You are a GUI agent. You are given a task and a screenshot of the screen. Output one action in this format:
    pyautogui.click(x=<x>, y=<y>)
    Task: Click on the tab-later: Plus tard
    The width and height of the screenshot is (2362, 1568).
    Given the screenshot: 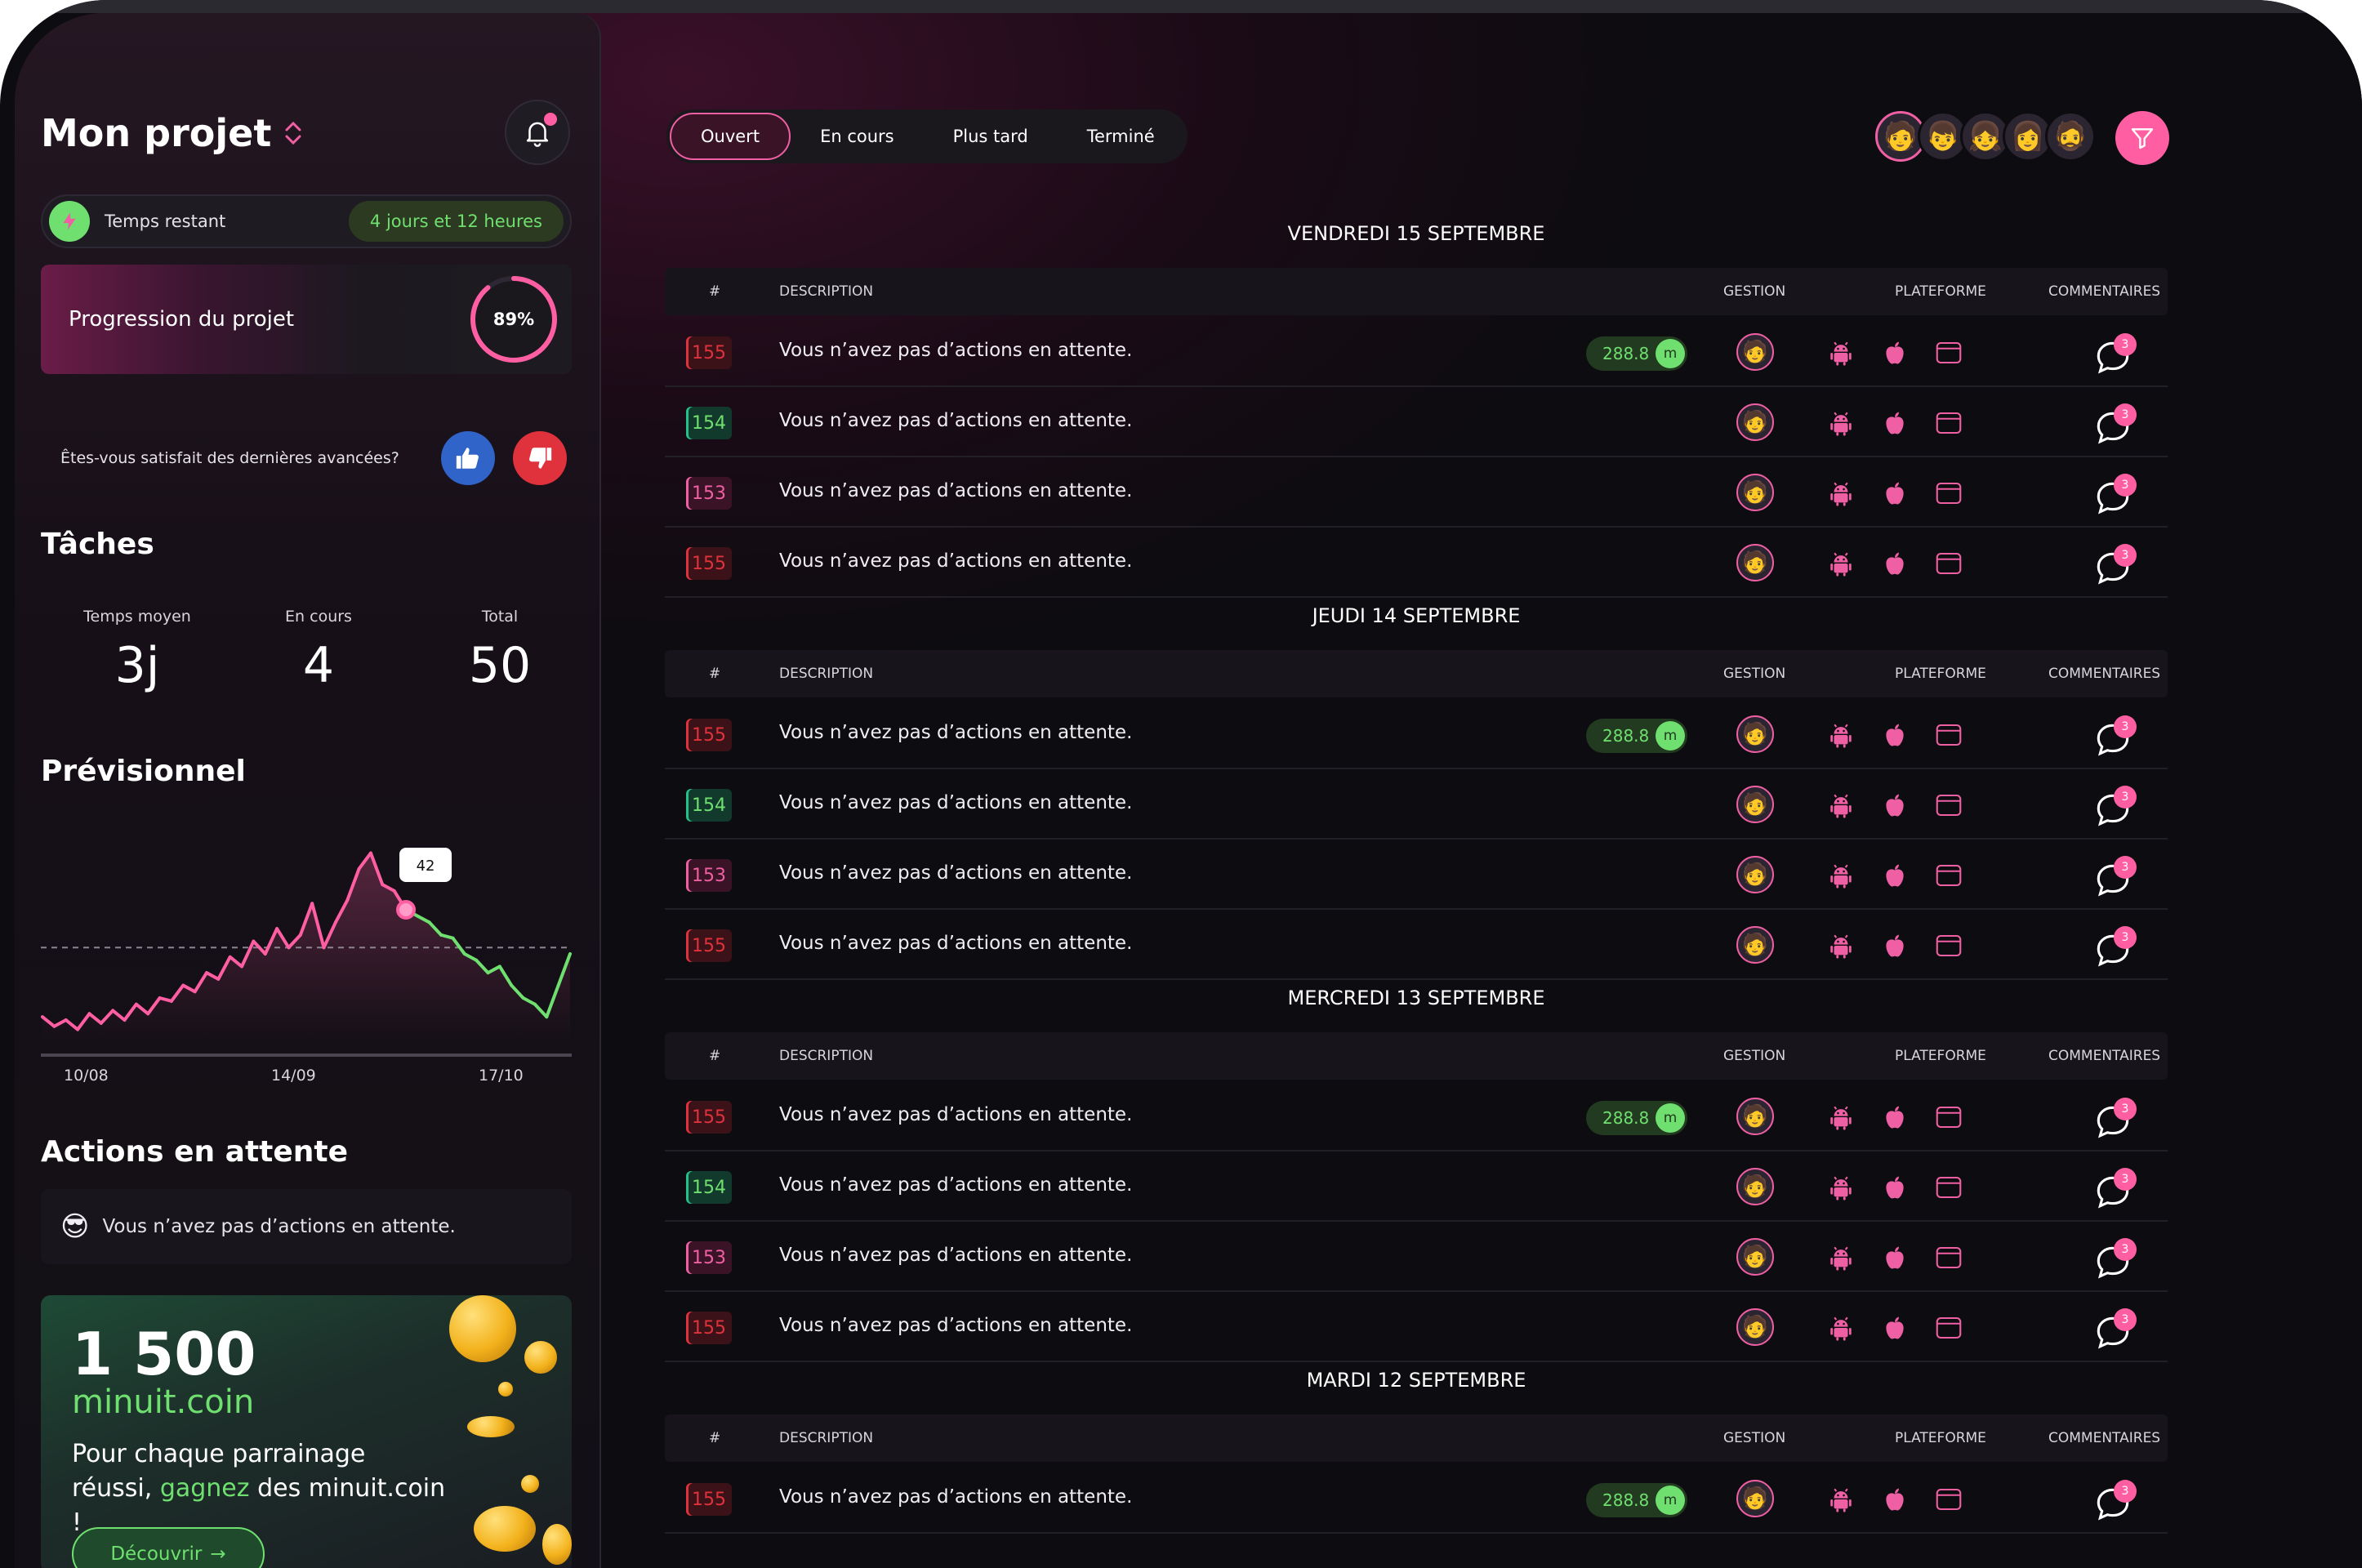 What is the action you would take?
    pyautogui.click(x=990, y=136)
    